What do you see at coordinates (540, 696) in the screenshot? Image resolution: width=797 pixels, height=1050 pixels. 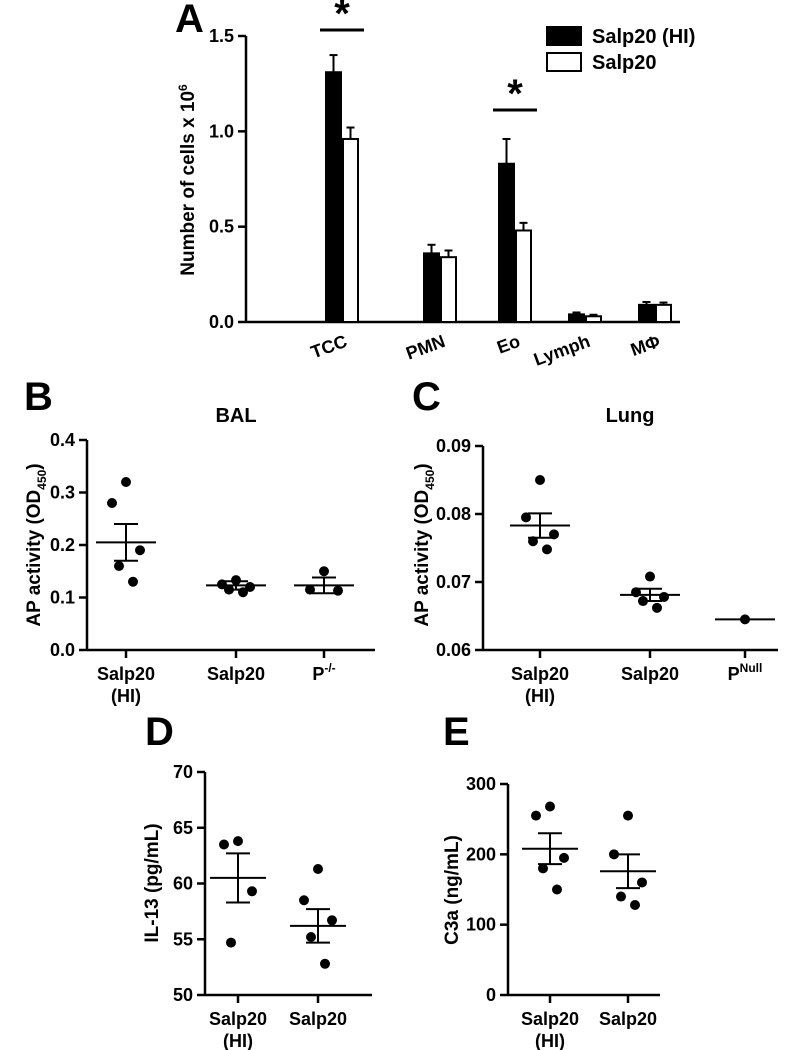 I see `panel-c-category-sublabel: (HI)` at bounding box center [540, 696].